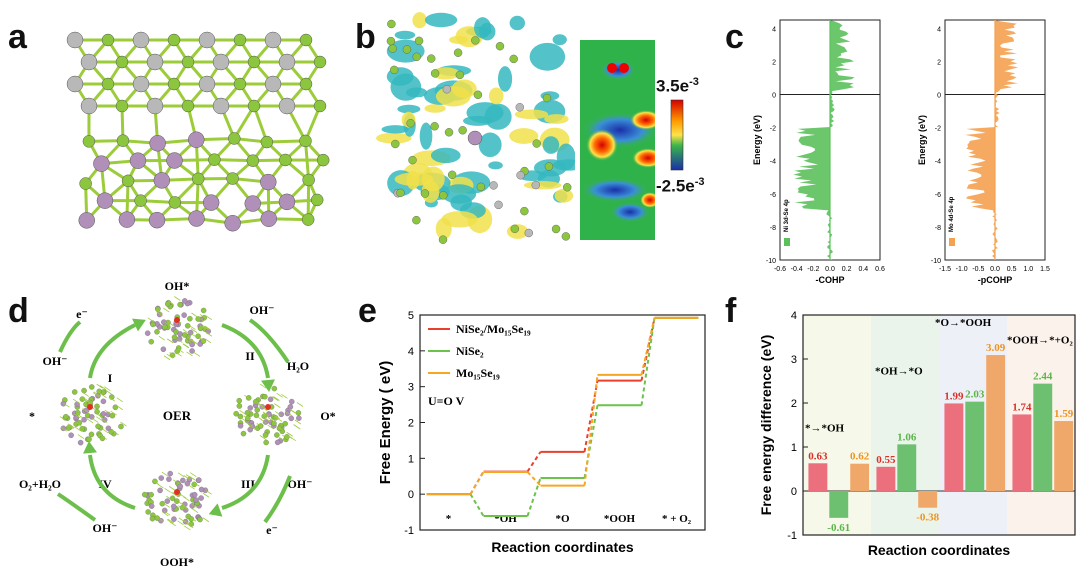  What do you see at coordinates (411, 424) in the screenshot?
I see `y-tick-label: 2` at bounding box center [411, 424].